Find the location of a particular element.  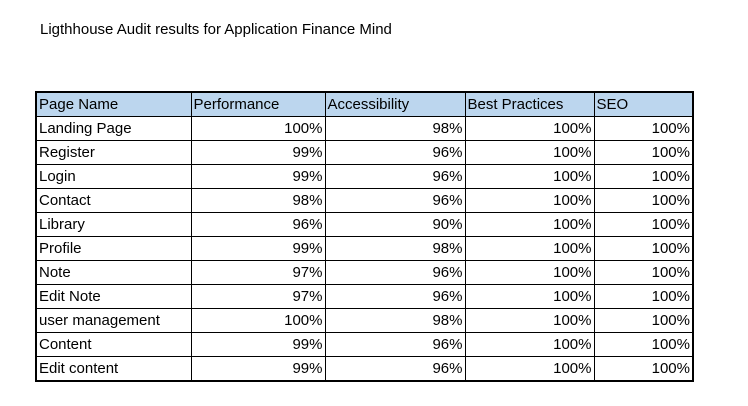

cell-accessibility: 90% is located at coordinates (395, 224).